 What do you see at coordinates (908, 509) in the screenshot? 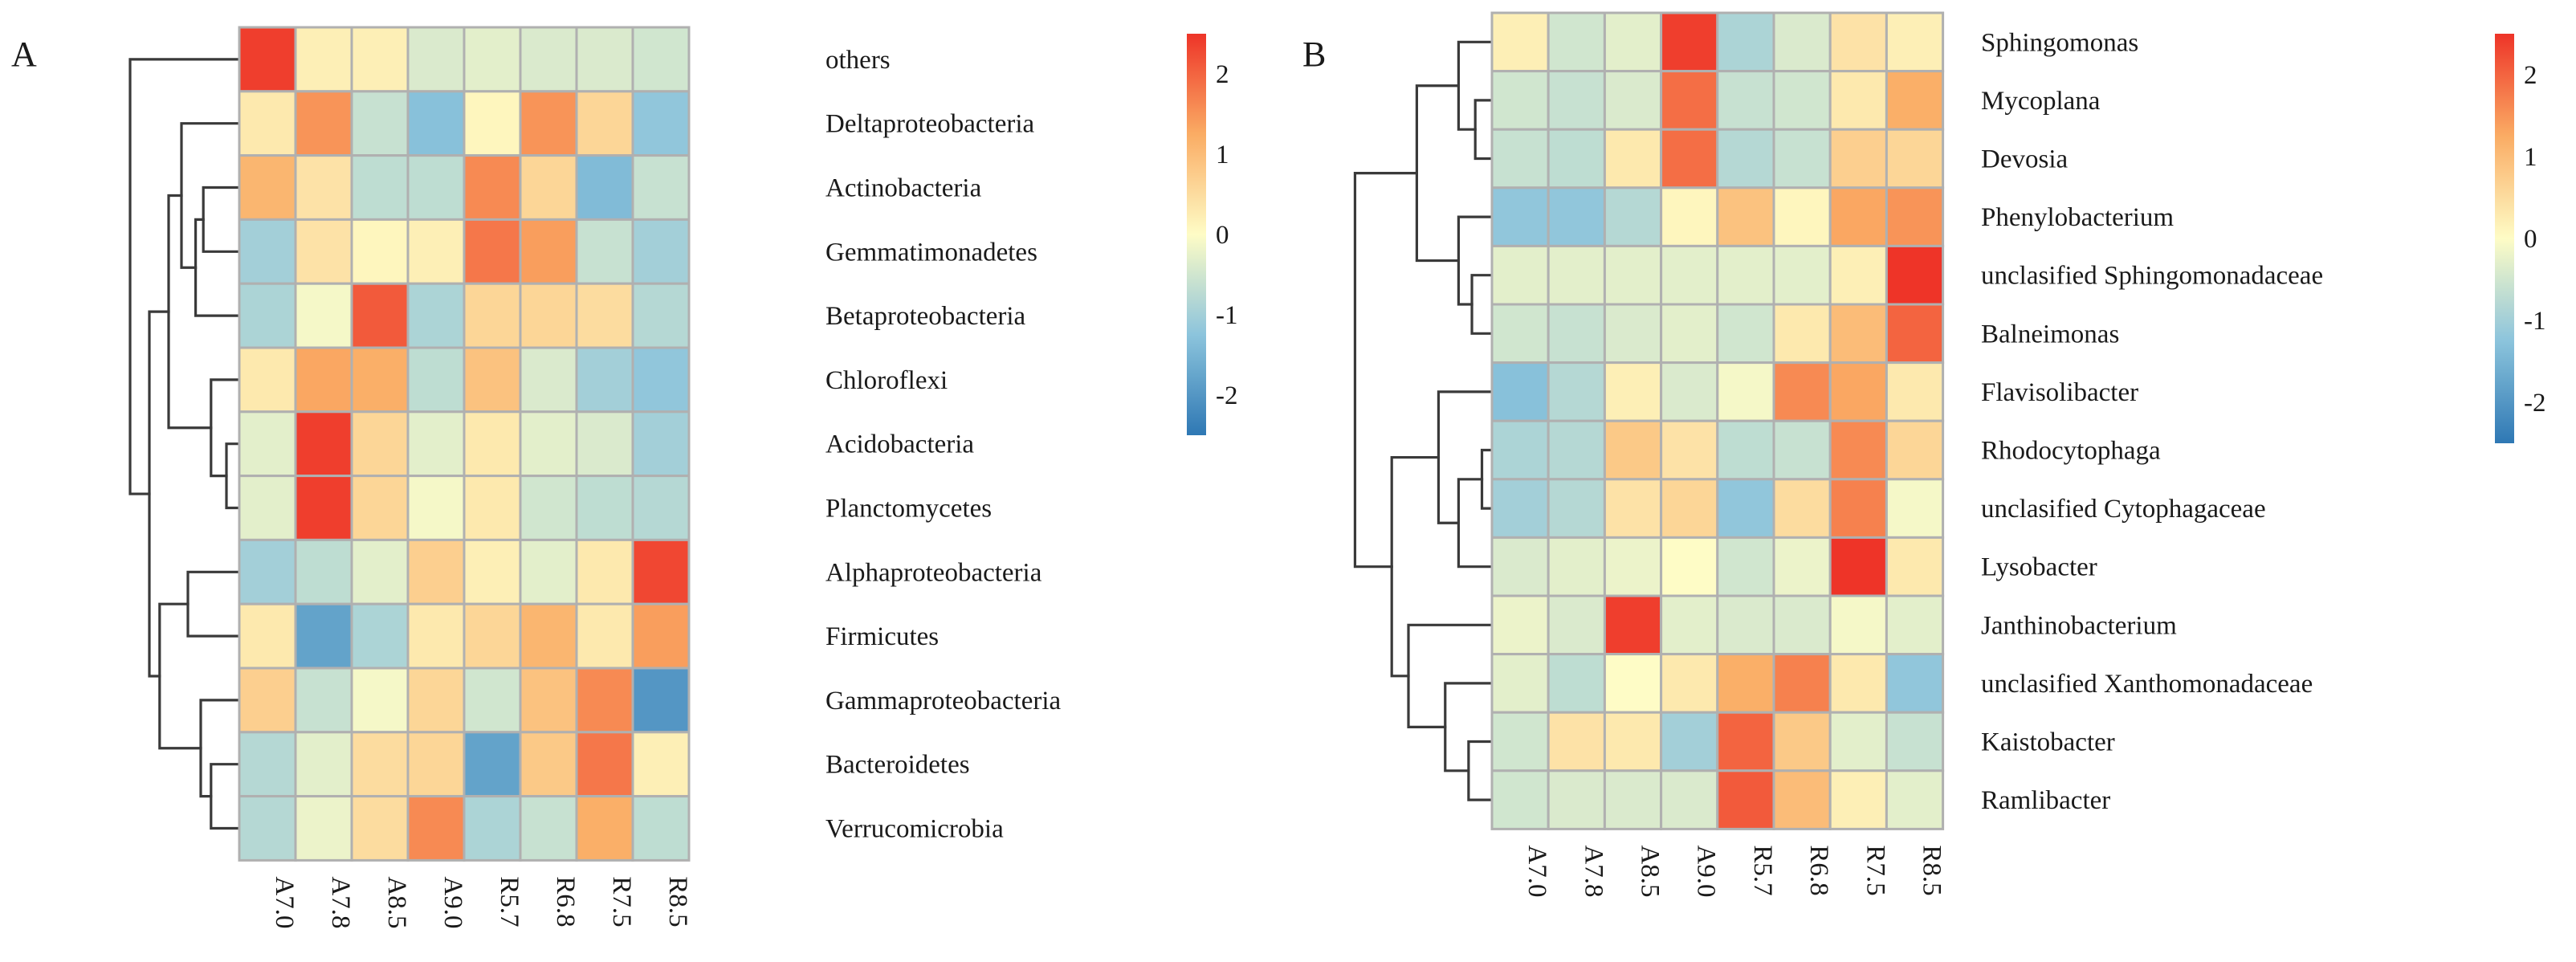
I see `row-label-planctomycetes: Planctomycetes` at bounding box center [908, 509].